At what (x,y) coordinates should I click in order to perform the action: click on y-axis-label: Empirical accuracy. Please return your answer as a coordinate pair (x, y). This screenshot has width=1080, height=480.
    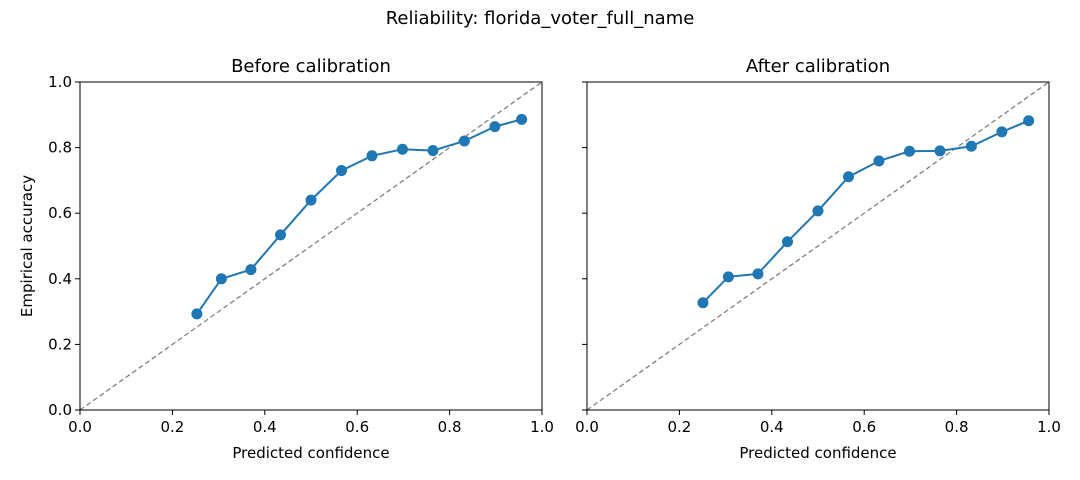
    Looking at the image, I should click on (27, 246).